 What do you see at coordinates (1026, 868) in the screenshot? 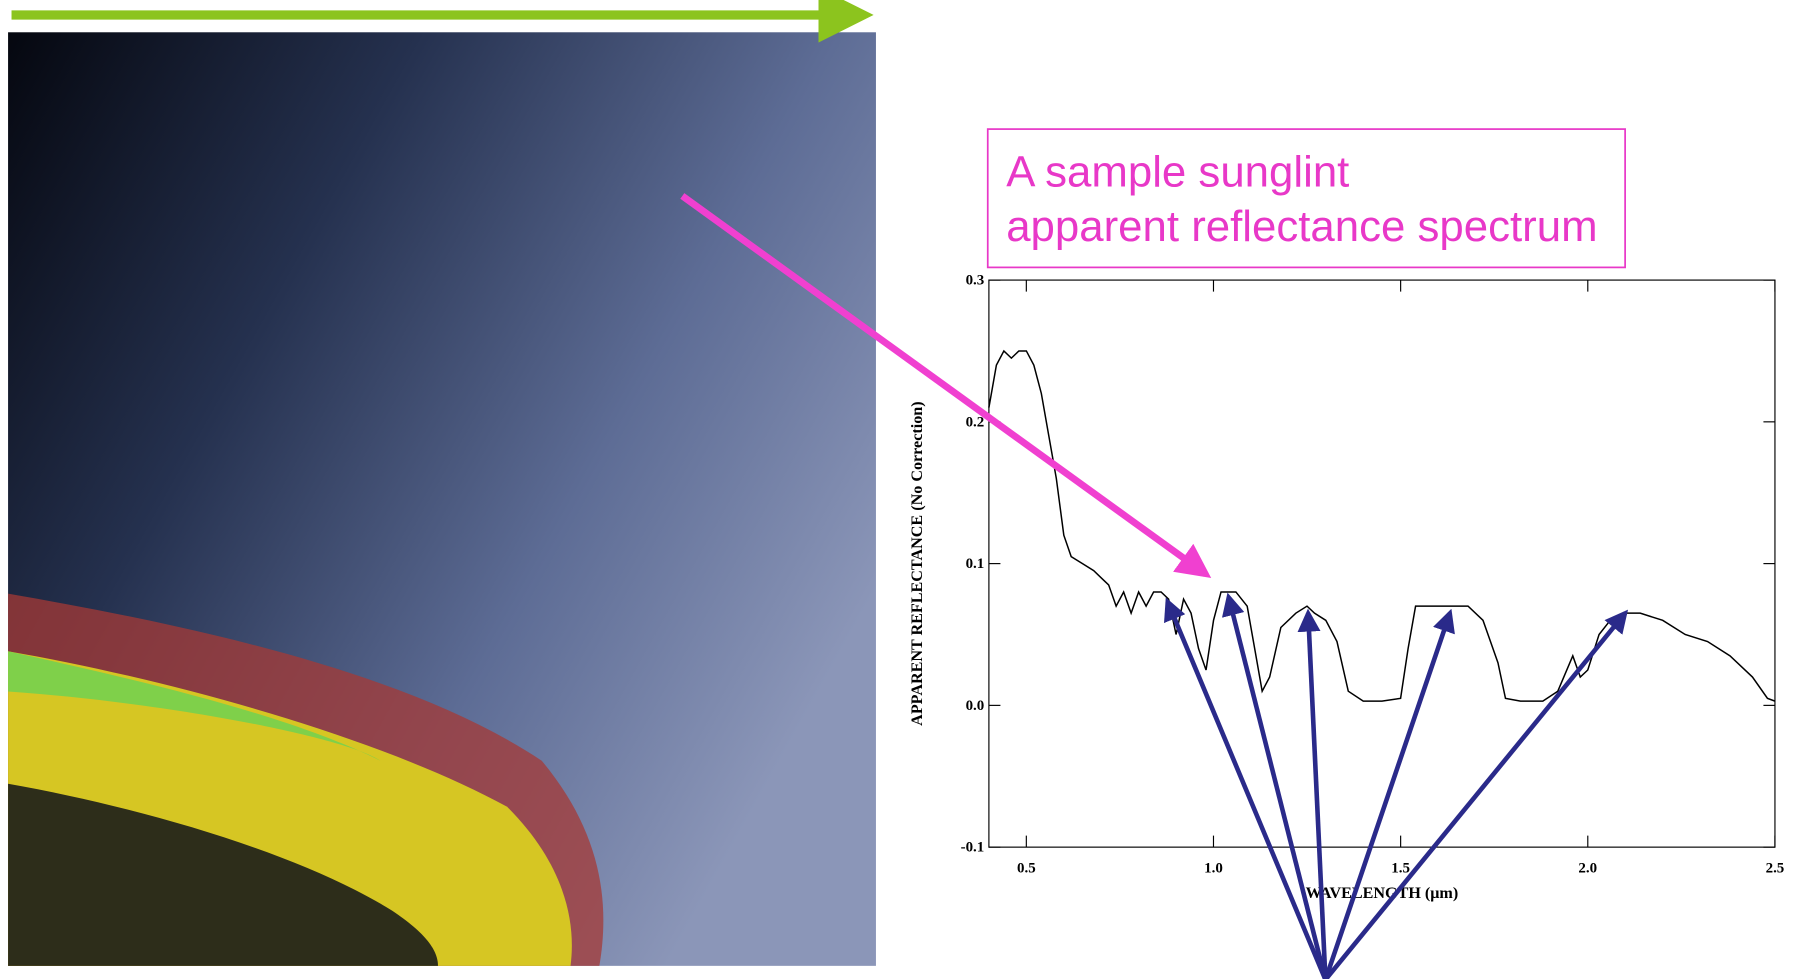
I see `x-tick-label: 0.5` at bounding box center [1026, 868].